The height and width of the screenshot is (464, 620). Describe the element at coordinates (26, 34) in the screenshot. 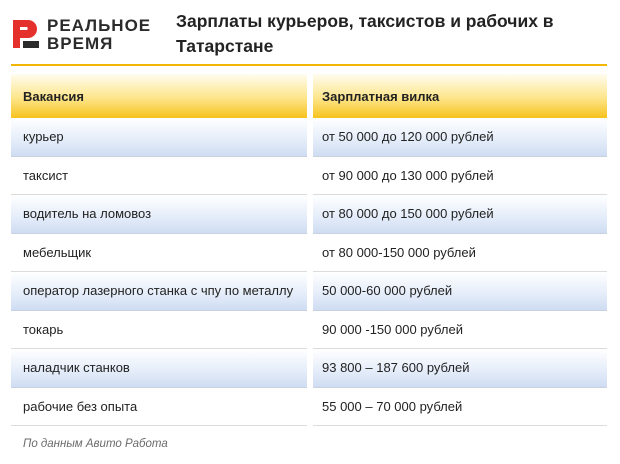

I see `realnoe-vremya-logo-icon` at that location.